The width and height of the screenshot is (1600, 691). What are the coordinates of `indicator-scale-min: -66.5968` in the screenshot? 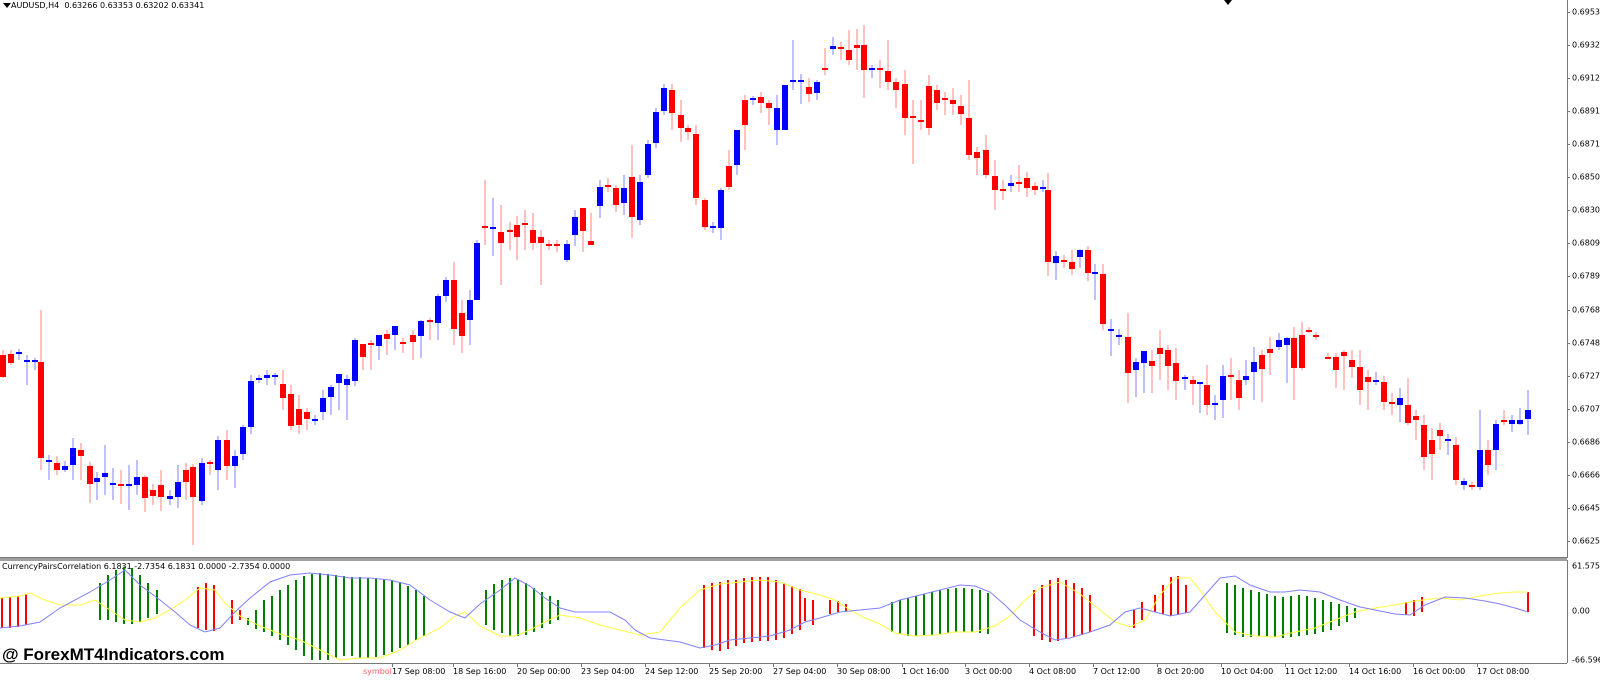 It's located at (1586, 660).